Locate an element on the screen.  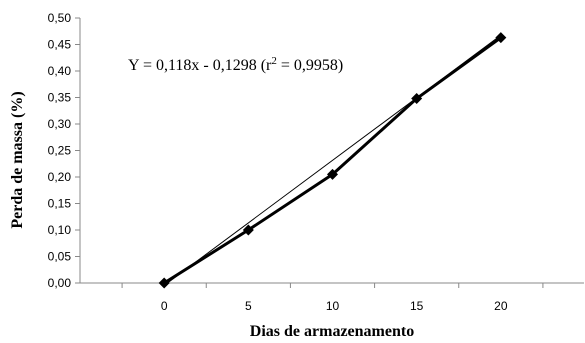
equation-superscript: 2 is located at coordinates (274, 61).